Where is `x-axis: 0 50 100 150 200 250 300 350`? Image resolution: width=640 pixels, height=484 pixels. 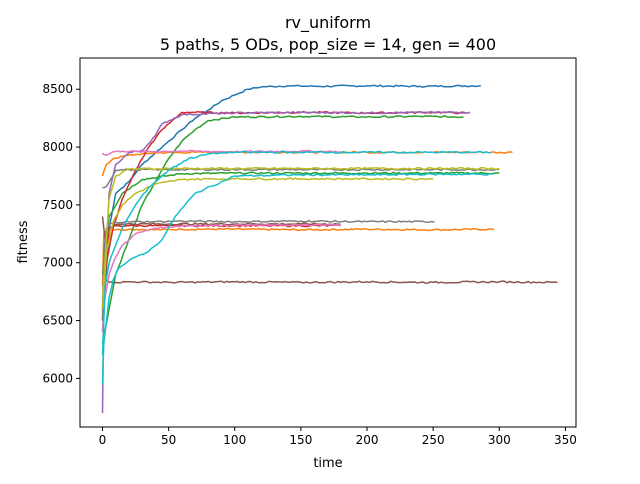 x-axis: 0 50 100 150 200 250 300 350 is located at coordinates (338, 437).